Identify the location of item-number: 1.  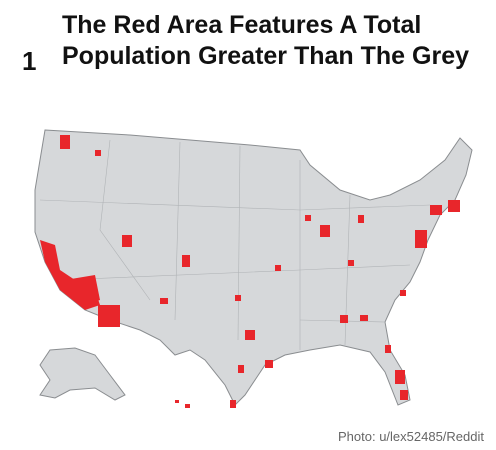
(29, 61).